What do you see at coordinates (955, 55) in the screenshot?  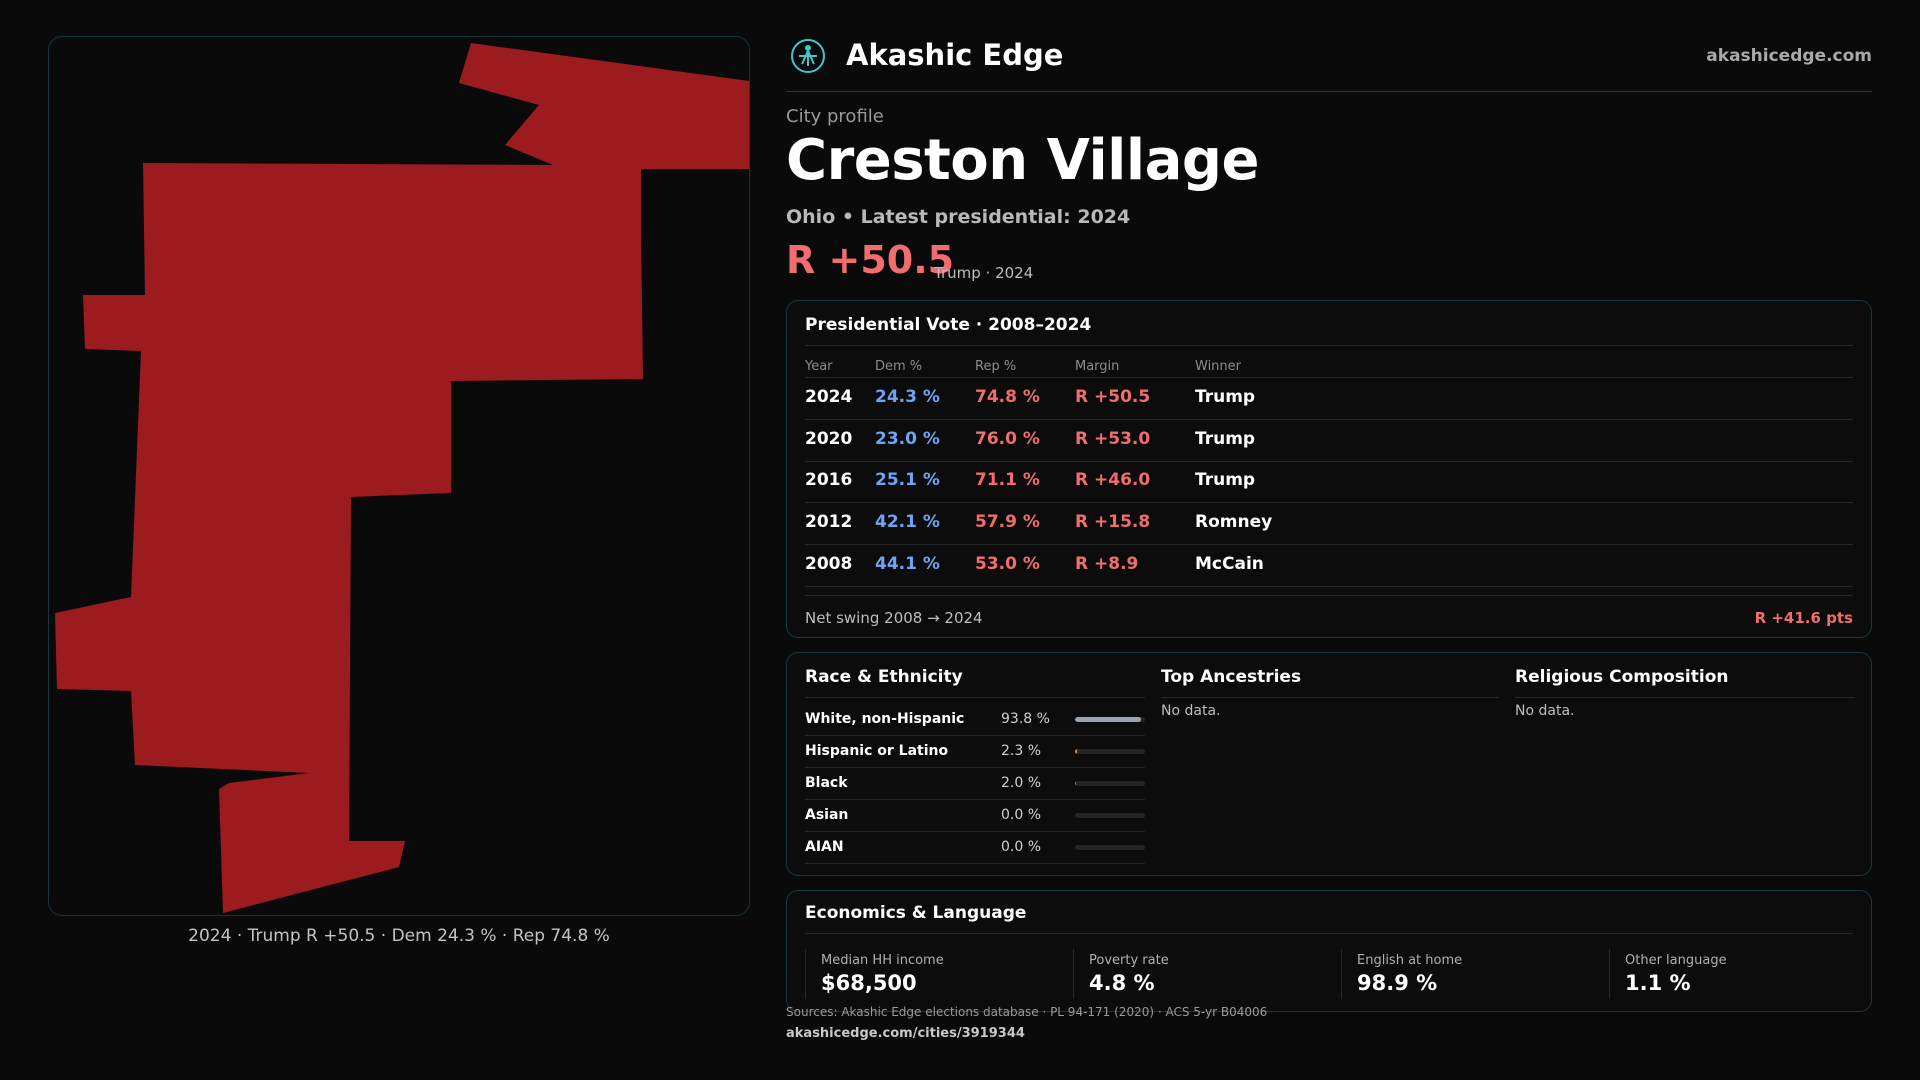 I see `brand-name: Akashic Edge` at bounding box center [955, 55].